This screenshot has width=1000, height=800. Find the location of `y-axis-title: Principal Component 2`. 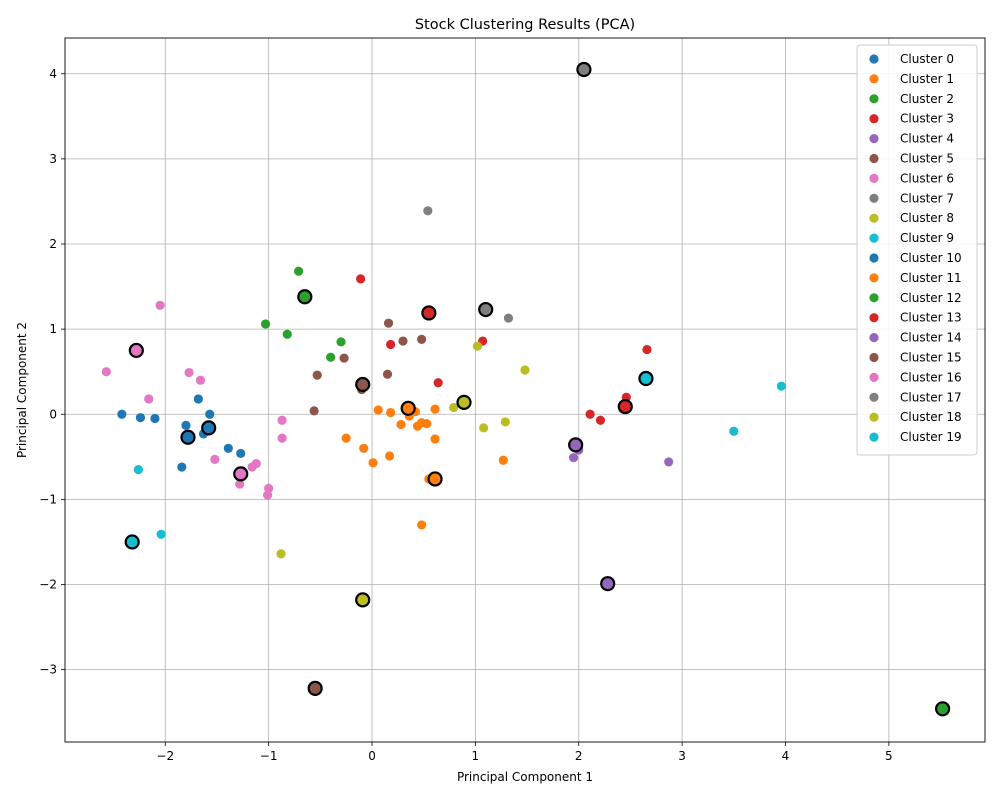

y-axis-title: Principal Component 2 is located at coordinates (22, 390).